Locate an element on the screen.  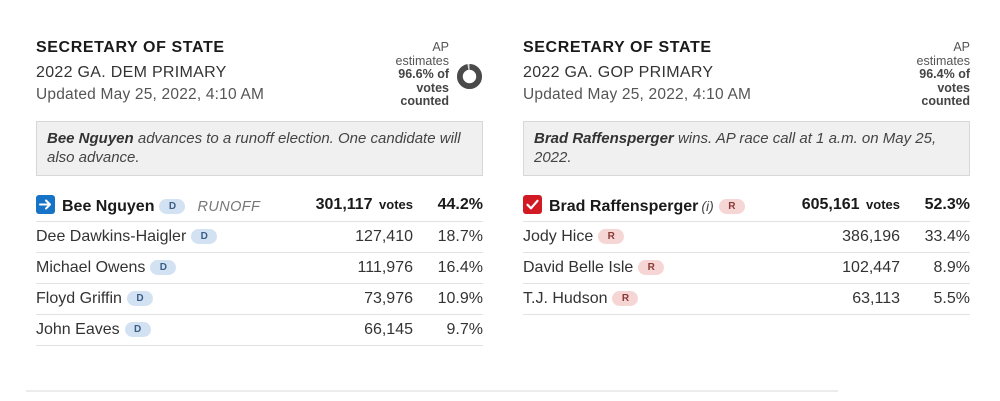
percent-cell: 16.4% is located at coordinates (448, 268).